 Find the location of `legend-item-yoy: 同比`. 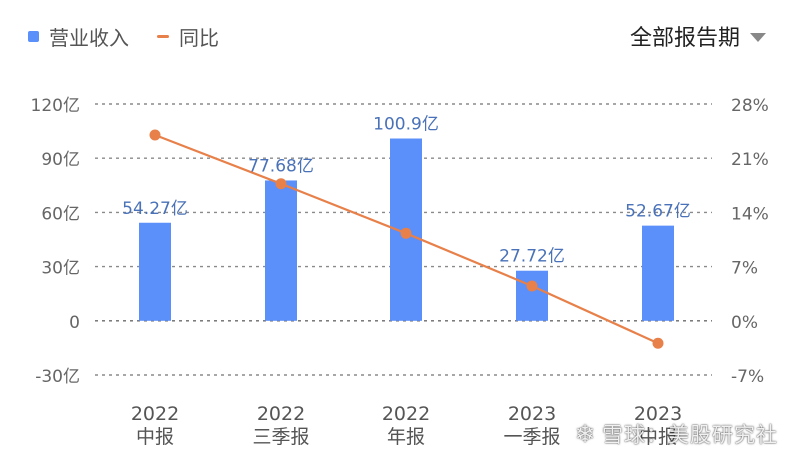

legend-item-yoy: 同比 is located at coordinates (188, 36).